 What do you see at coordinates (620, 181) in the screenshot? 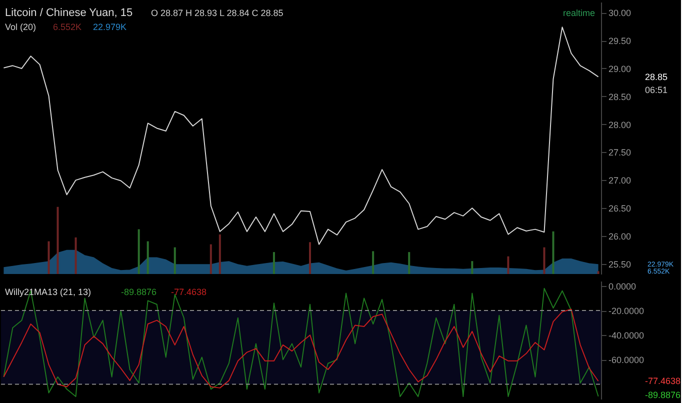
I see `y-tick-label: 27.00` at bounding box center [620, 181].